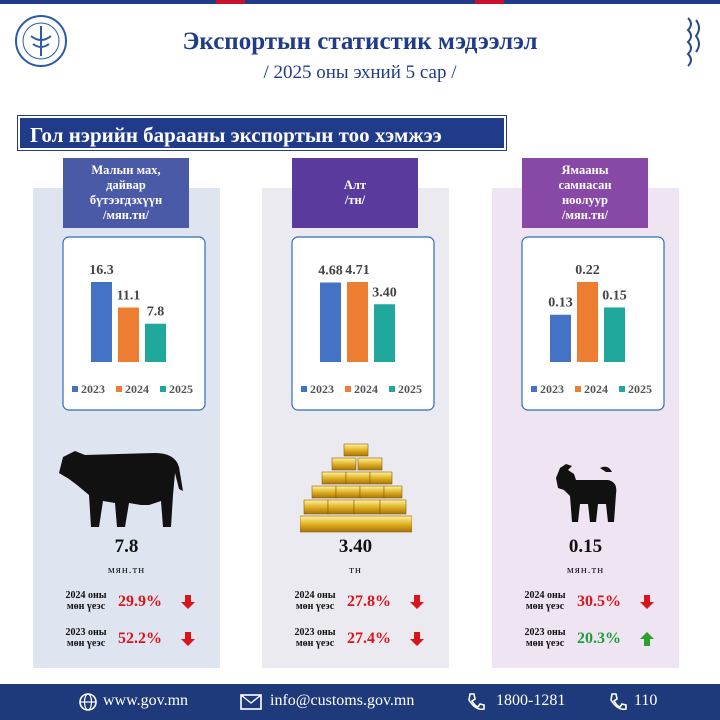  I want to click on change-value: 20.3%, so click(599, 638).